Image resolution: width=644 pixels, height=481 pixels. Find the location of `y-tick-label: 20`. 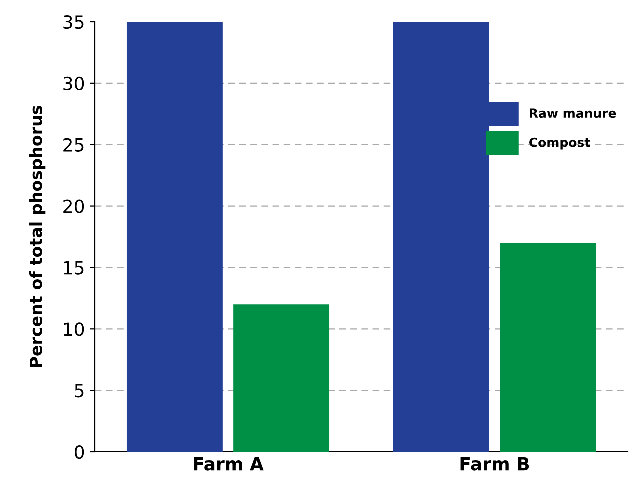

y-tick-label: 20 is located at coordinates (74, 207).